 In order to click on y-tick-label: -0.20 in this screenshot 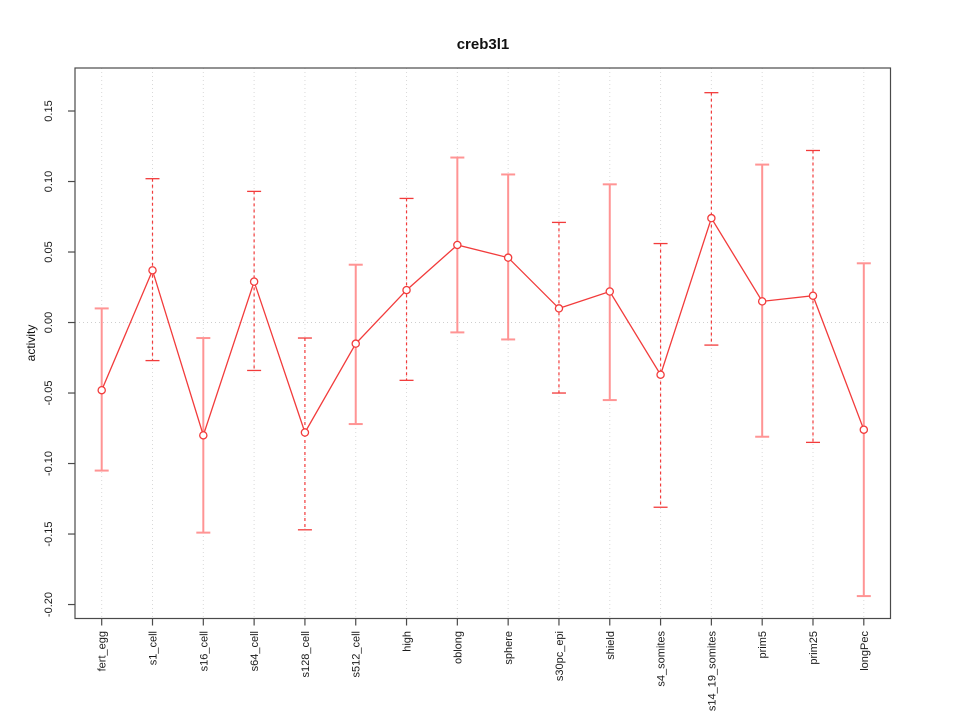, I will do `click(49, 604)`.